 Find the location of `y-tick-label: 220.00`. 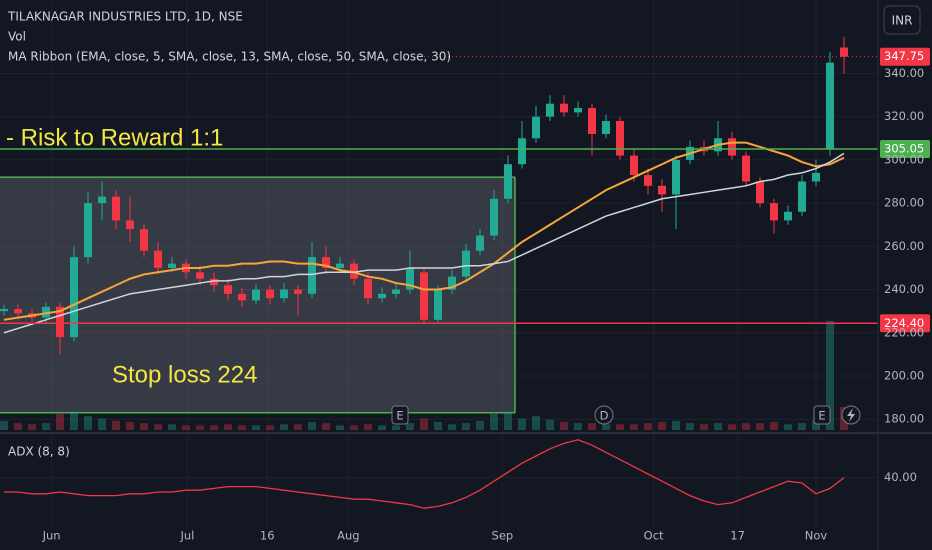

y-tick-label: 220.00 is located at coordinates (904, 332).